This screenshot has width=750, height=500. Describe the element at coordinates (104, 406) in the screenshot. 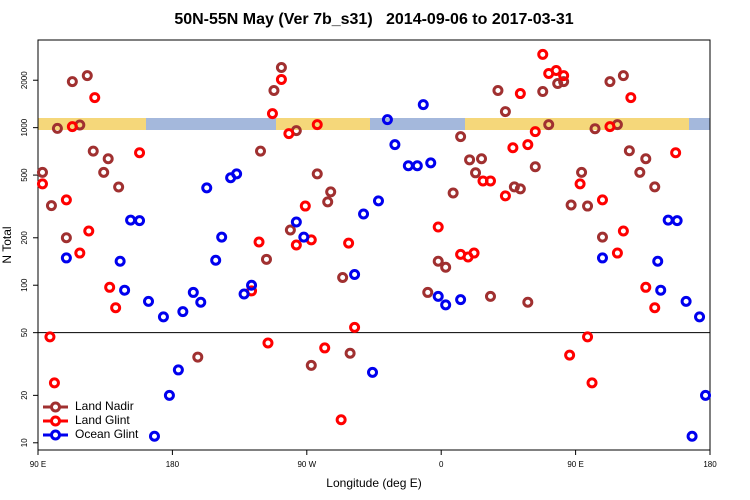

I see `legend-label: Land Nadir` at that location.